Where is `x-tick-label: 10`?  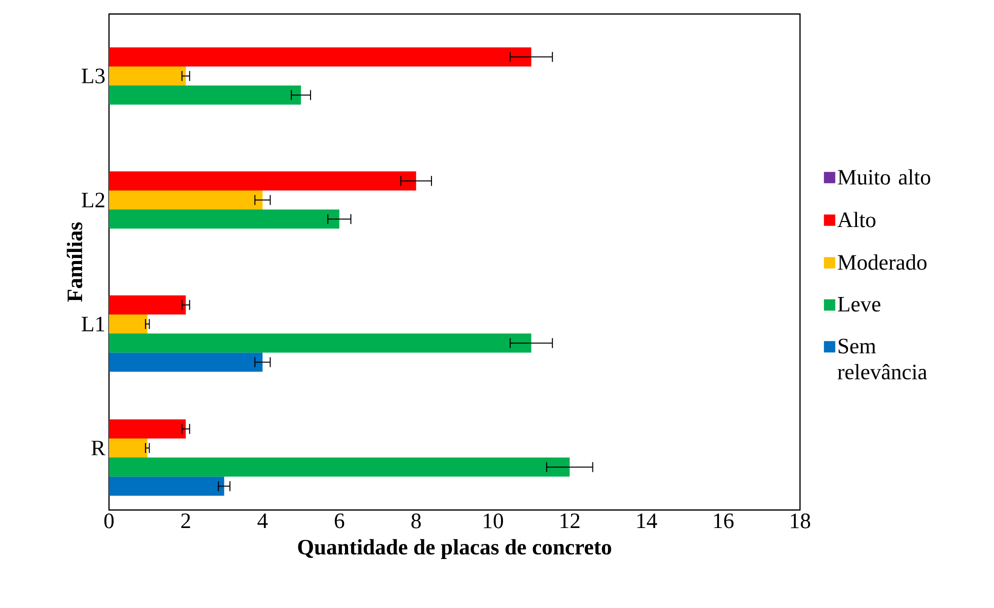
x-tick-label: 10 is located at coordinates (494, 521).